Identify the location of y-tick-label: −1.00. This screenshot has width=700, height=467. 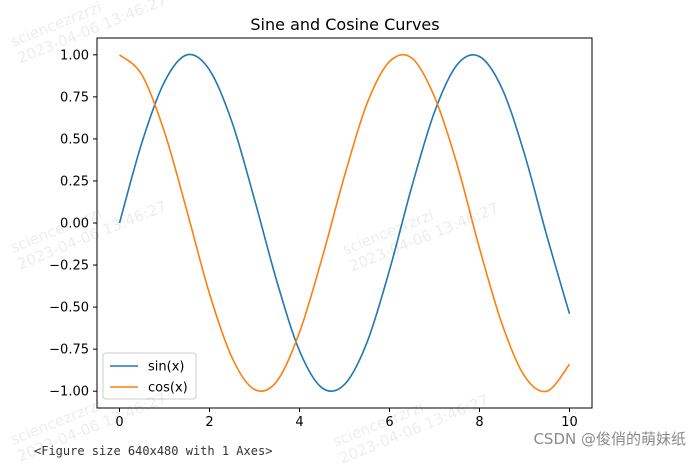
(69, 392).